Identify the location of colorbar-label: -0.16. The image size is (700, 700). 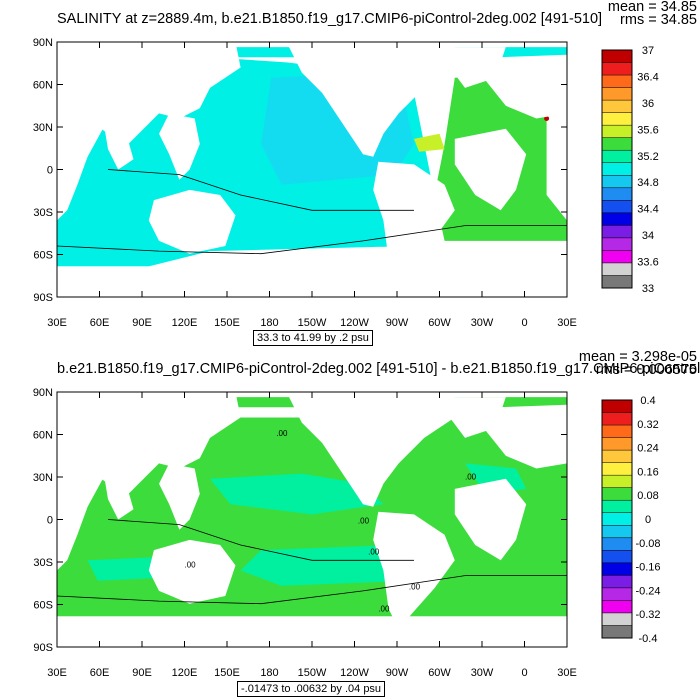
(647, 568).